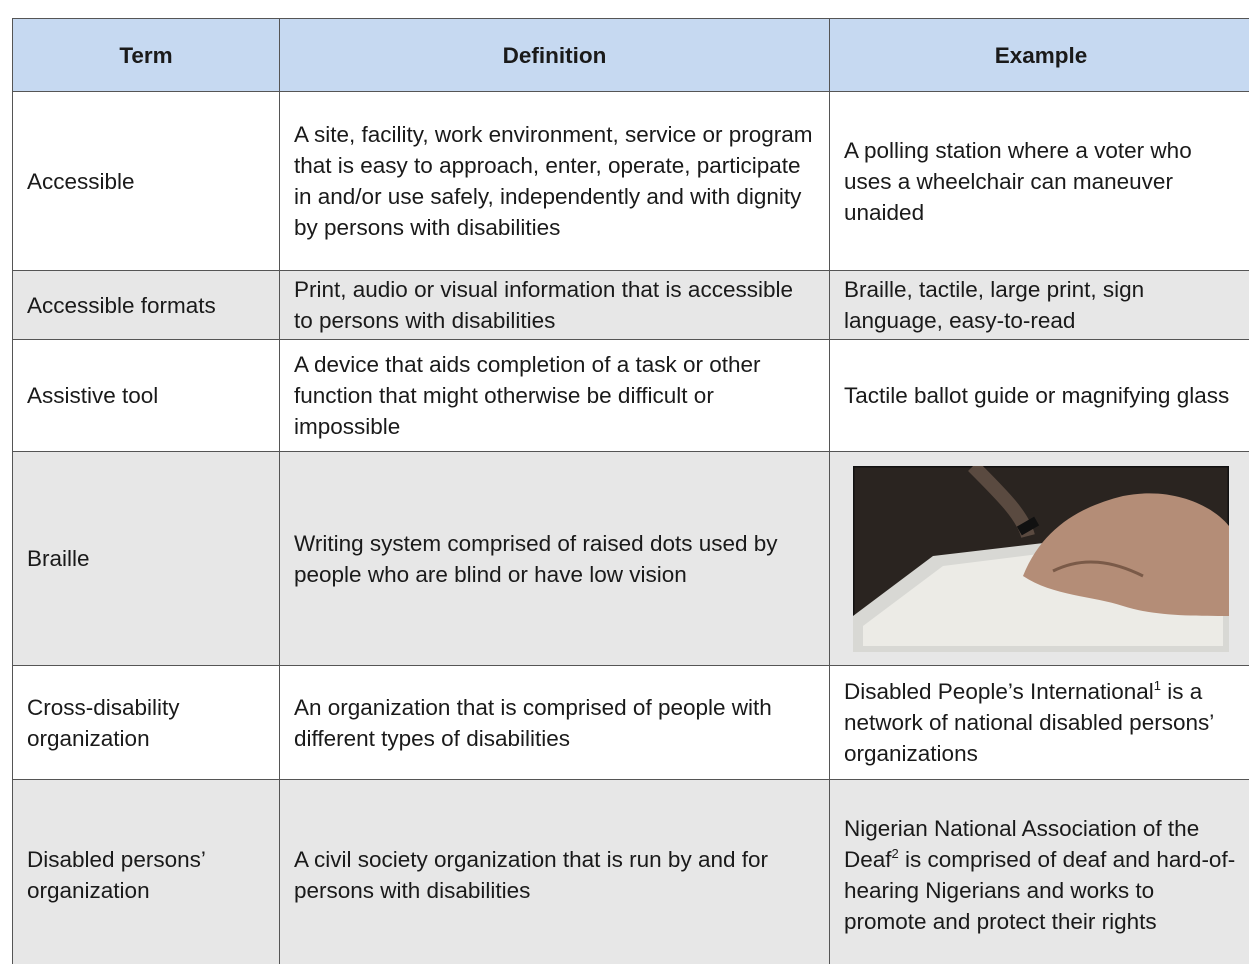 The image size is (1249, 964). I want to click on header-cell: Example, so click(1039, 55).